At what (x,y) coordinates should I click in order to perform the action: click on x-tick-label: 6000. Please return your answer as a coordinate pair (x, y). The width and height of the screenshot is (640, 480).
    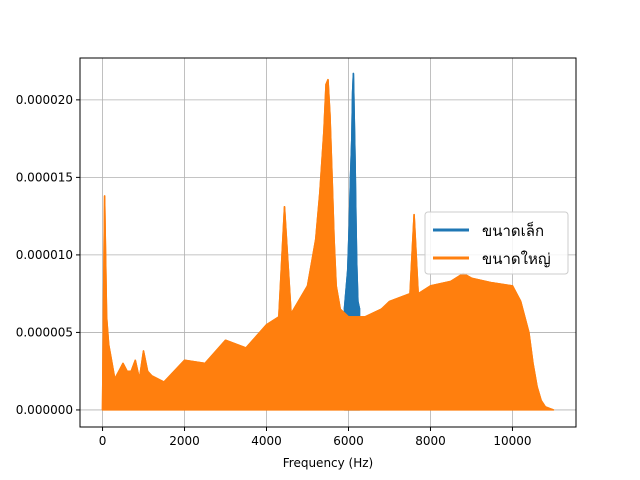
    Looking at the image, I should click on (348, 441).